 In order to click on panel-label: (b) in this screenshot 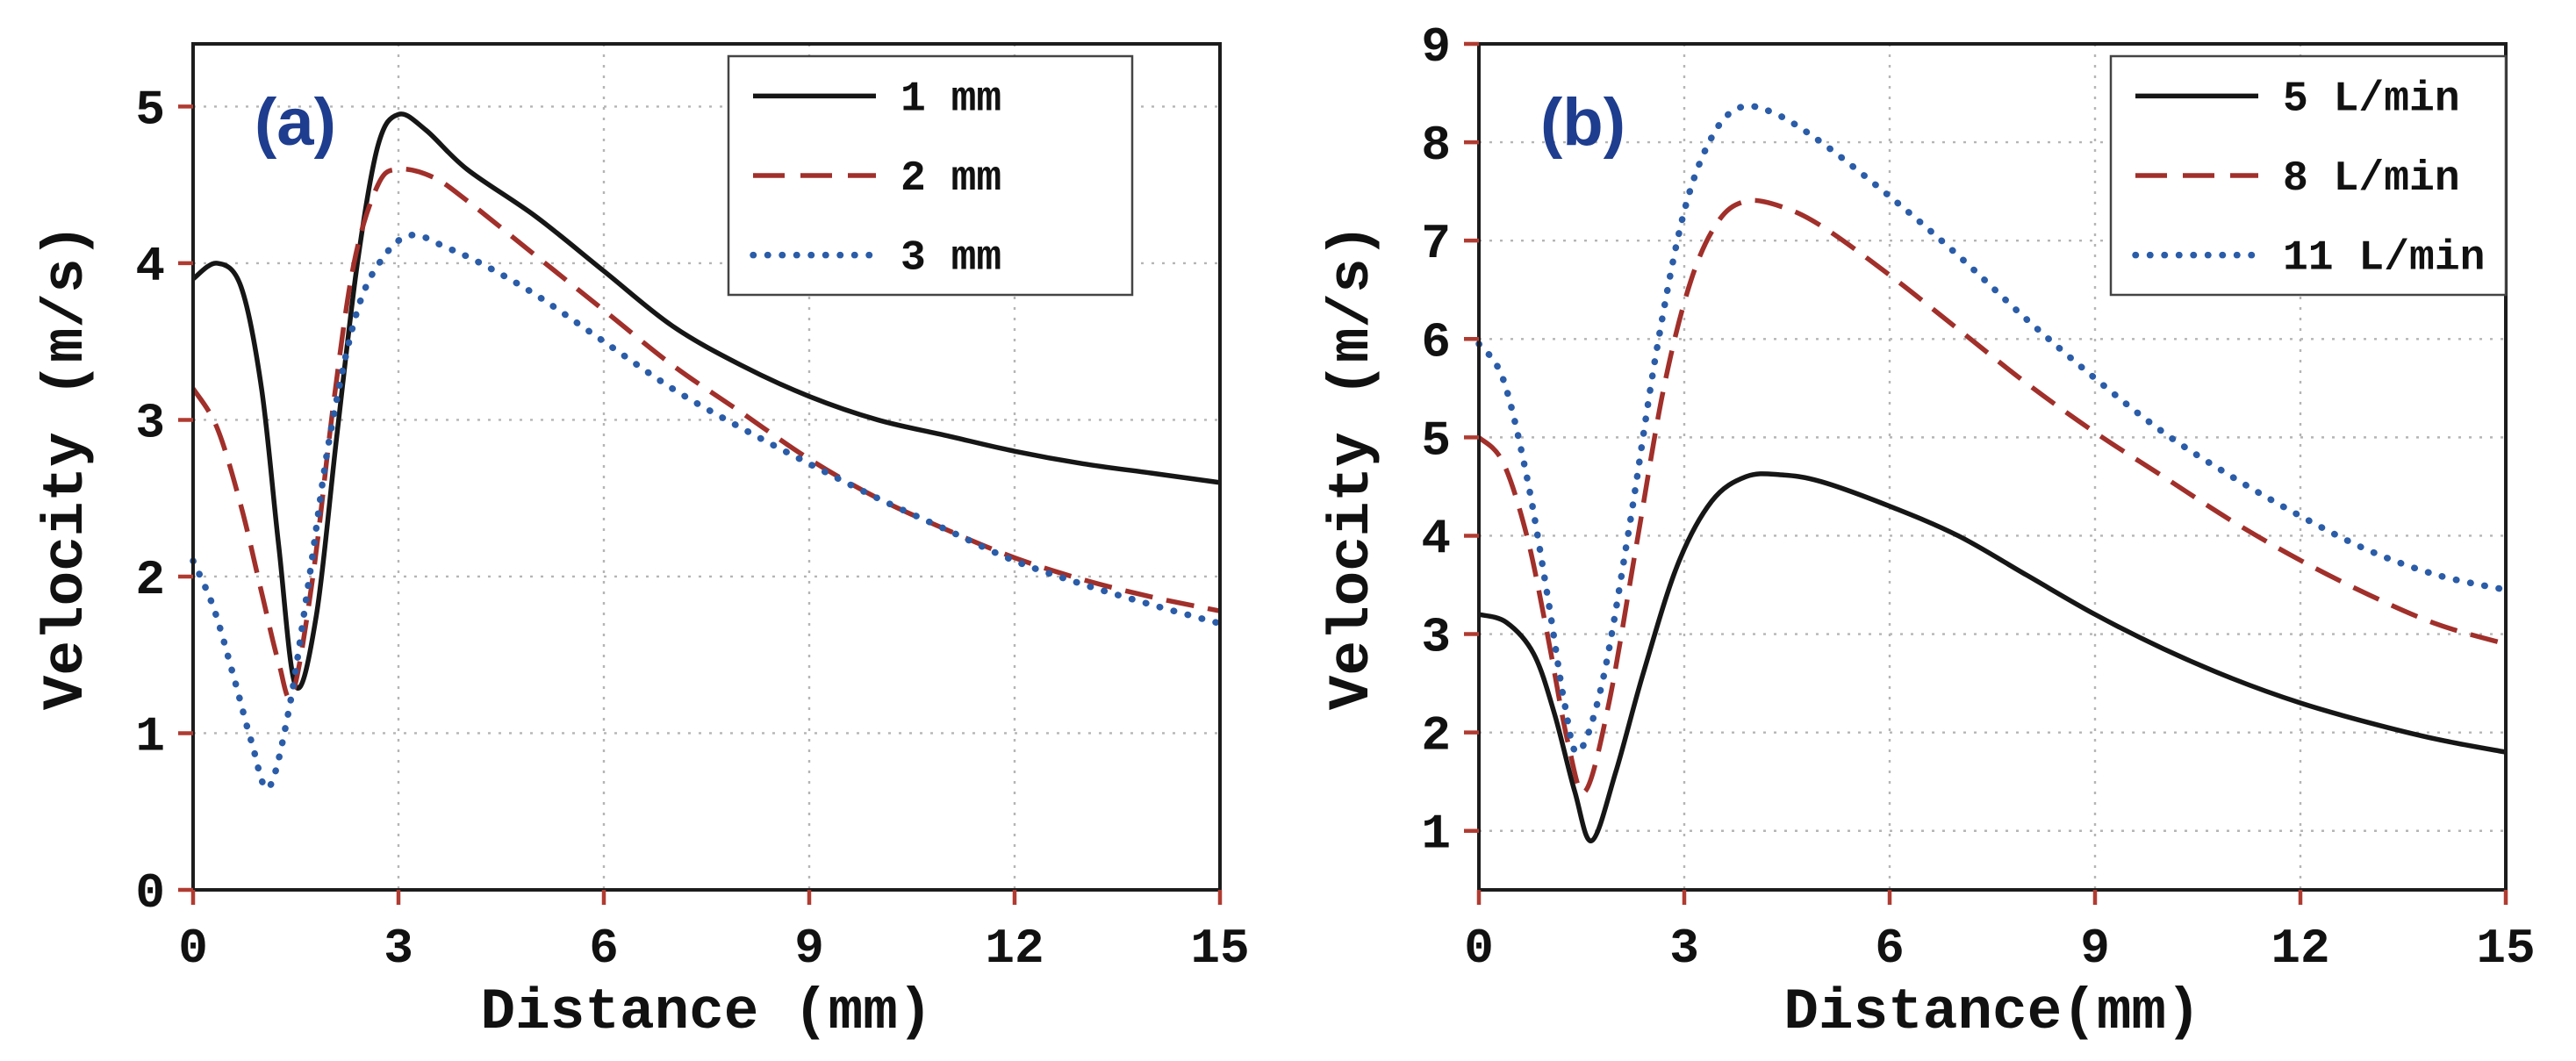, I will do `click(1582, 123)`.